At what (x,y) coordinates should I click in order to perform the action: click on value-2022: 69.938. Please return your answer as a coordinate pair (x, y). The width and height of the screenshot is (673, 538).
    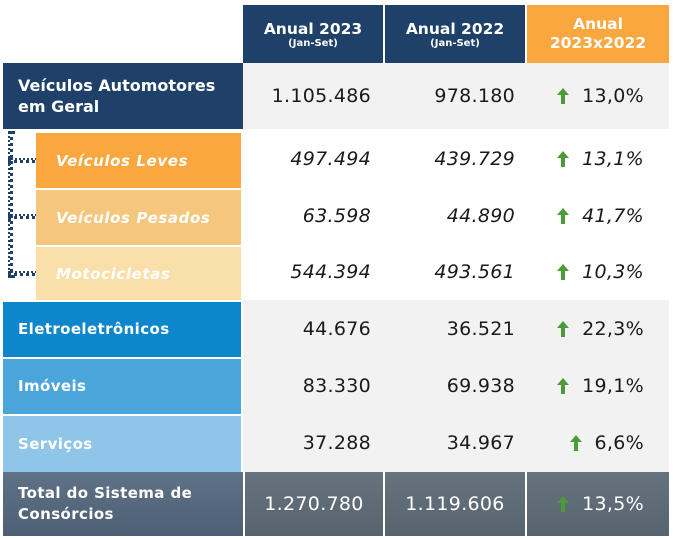
    Looking at the image, I should click on (480, 385).